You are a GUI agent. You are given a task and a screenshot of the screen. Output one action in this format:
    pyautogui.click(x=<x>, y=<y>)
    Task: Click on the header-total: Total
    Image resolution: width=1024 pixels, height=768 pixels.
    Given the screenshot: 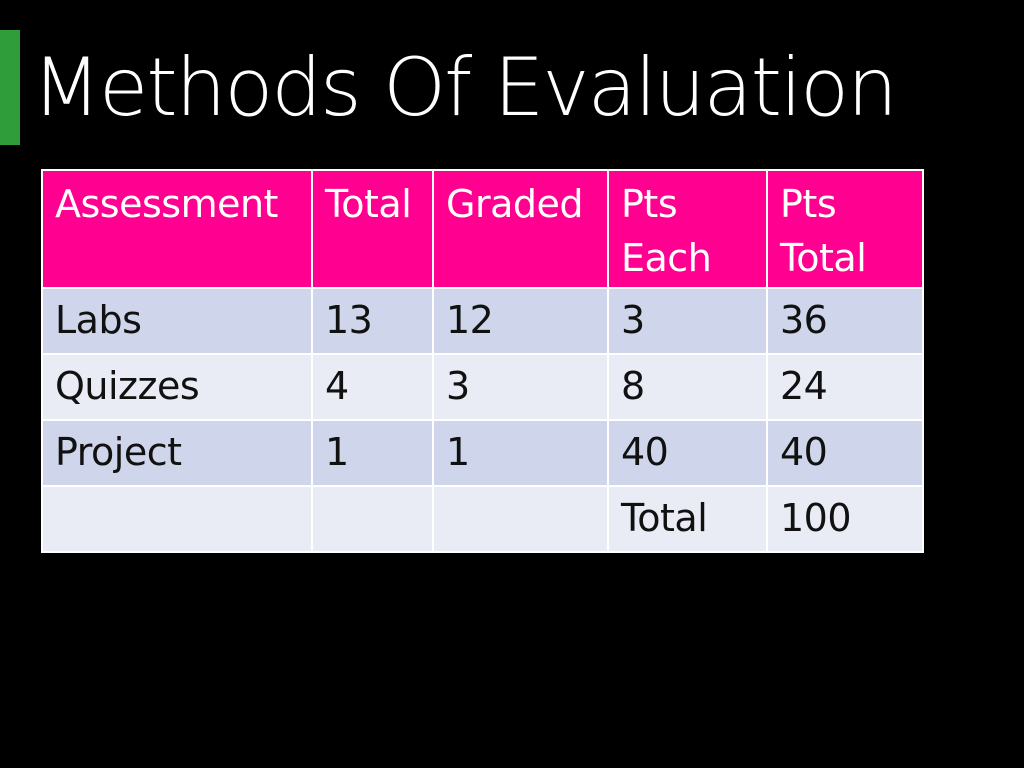 What is the action you would take?
    pyautogui.click(x=372, y=229)
    